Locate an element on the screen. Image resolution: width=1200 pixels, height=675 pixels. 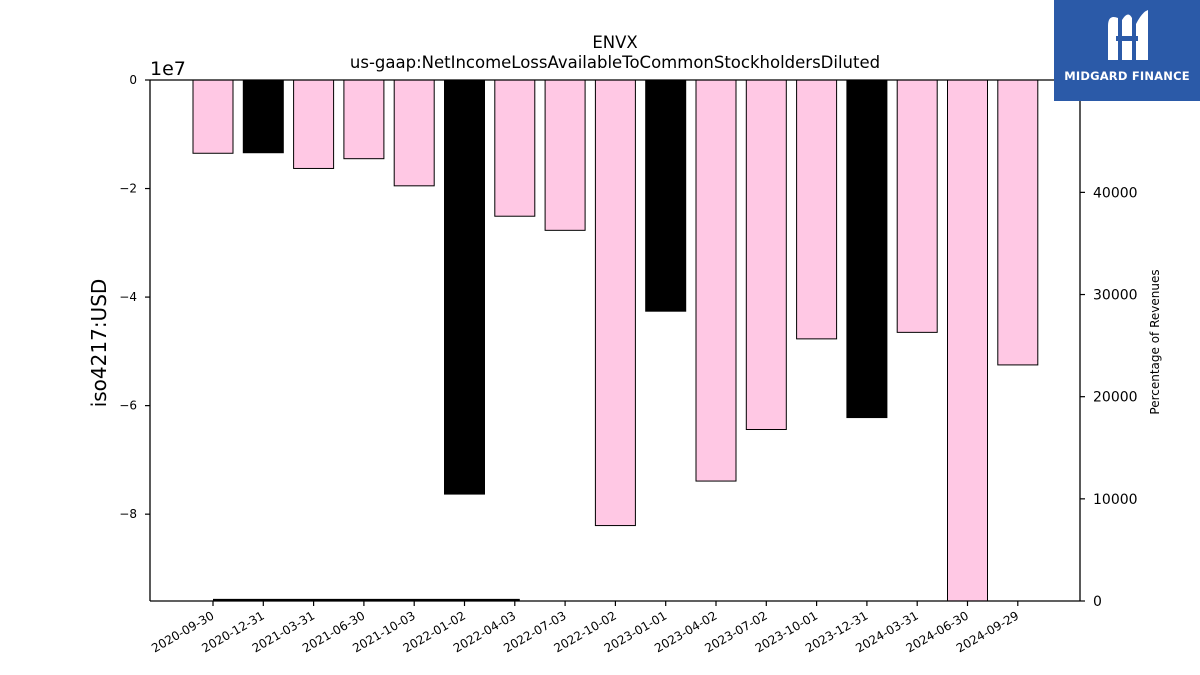
y2-tick-label: 20000 is located at coordinates (1115, 398).